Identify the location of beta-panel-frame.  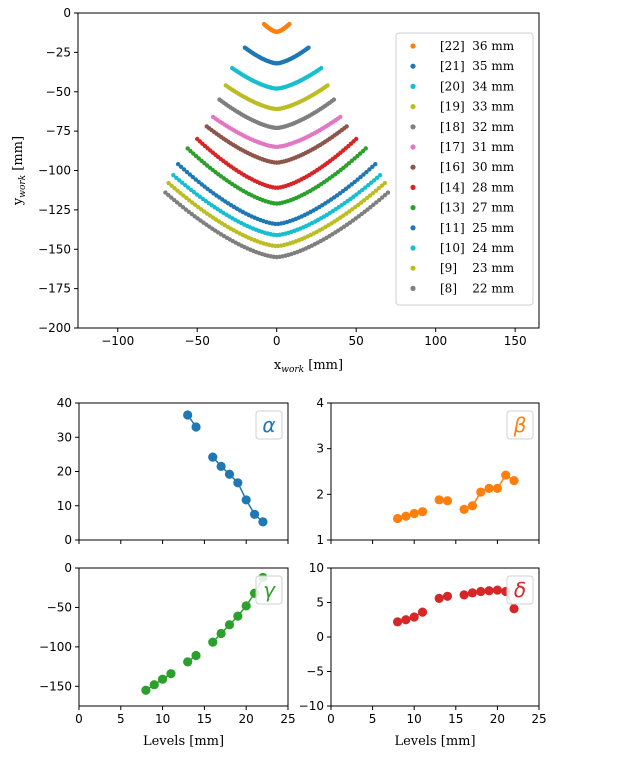
(435, 471).